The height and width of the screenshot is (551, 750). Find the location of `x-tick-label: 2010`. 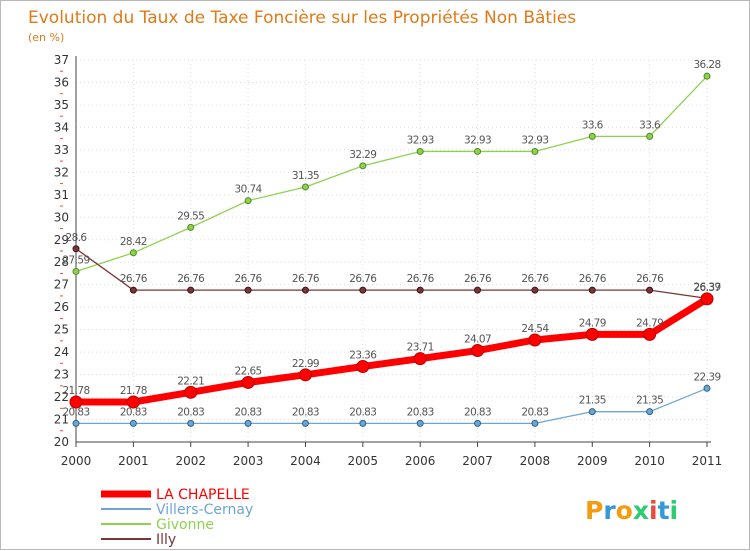

x-tick-label: 2010 is located at coordinates (649, 461).